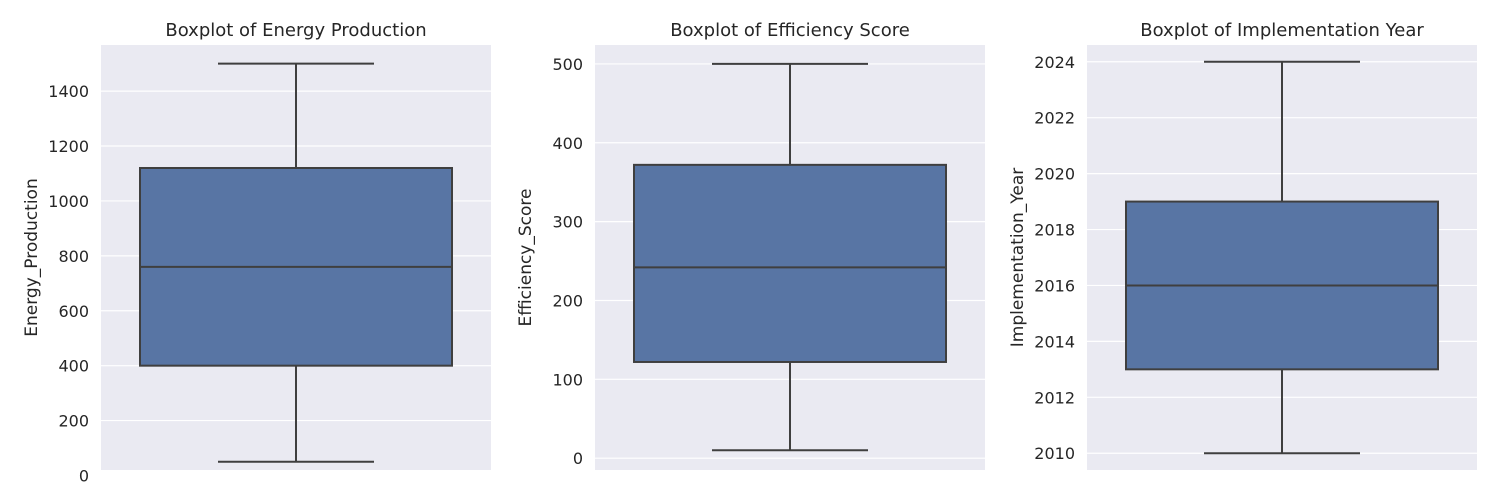 This screenshot has width=1500, height=500. Describe the element at coordinates (32, 257) in the screenshot. I see `y-axis-label: Energy_Production` at that location.